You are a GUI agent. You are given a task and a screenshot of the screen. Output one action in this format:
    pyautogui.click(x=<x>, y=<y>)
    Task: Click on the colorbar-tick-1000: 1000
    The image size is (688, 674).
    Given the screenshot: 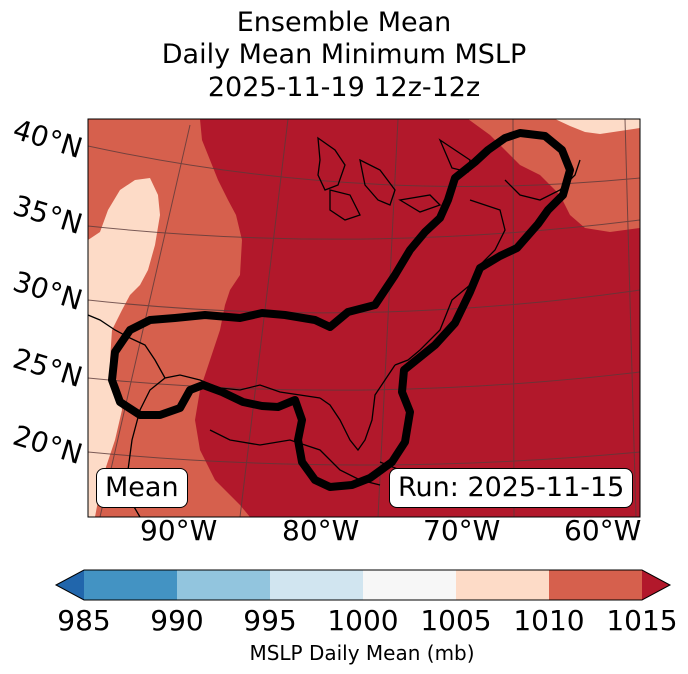 What is the action you would take?
    pyautogui.click(x=363, y=620)
    